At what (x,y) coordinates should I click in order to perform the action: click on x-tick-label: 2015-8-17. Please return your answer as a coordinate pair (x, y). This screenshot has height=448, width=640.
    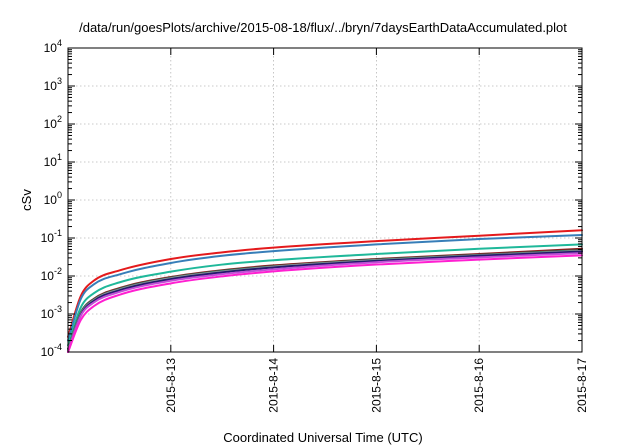
    Looking at the image, I should click on (582, 385).